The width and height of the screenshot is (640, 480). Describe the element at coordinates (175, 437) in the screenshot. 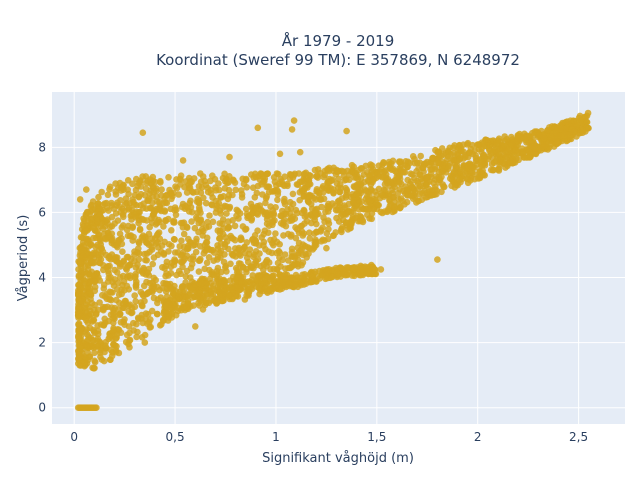

I see `x-tick-label: 0,5` at that location.